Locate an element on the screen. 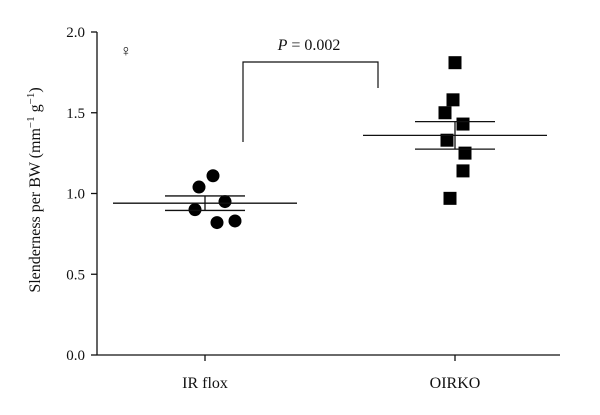 The image size is (600, 415). y-axis-title-exp1: −1 is located at coordinates (31, 122).